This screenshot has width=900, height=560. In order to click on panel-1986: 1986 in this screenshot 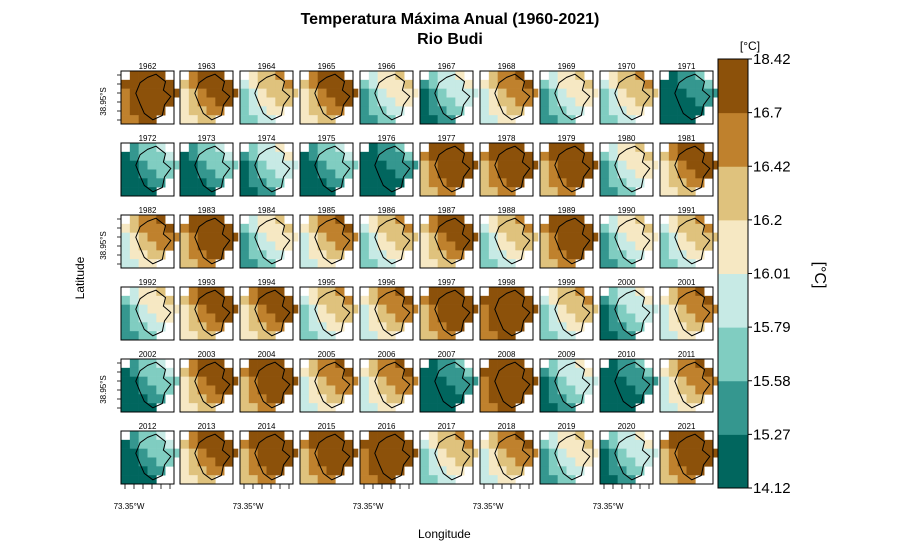, I will do `click(389, 237)`.